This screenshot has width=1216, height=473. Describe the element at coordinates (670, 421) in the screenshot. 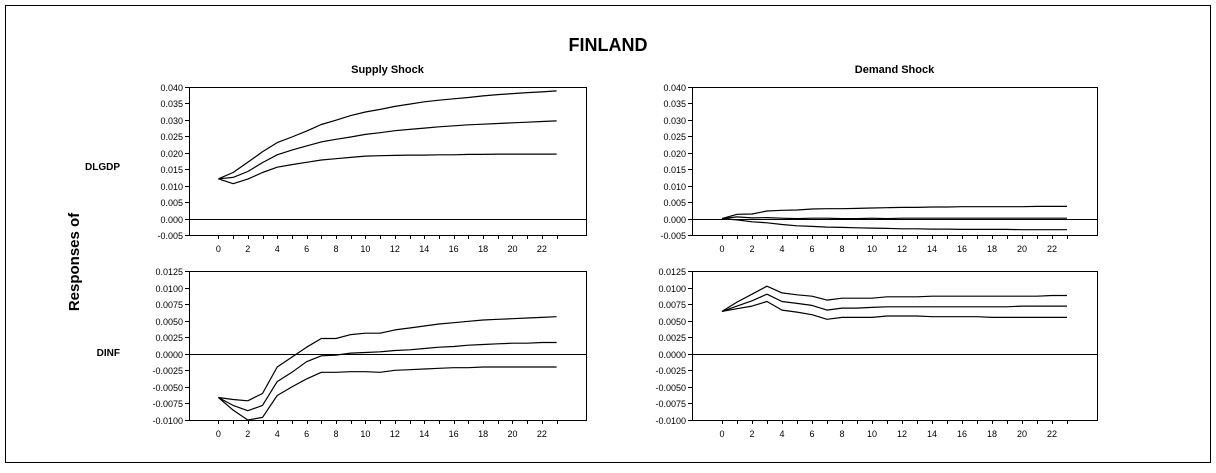

I see `y-tick-label: -0.0100` at that location.